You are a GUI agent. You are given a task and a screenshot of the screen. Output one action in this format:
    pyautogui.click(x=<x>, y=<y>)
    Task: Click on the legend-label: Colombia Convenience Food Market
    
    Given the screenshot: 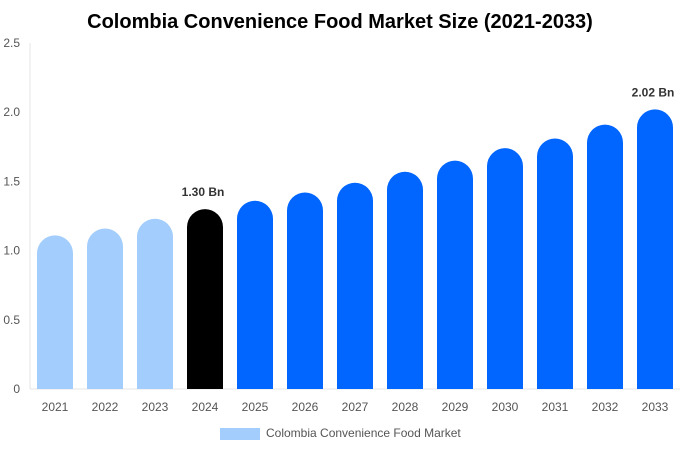 What is the action you would take?
    pyautogui.click(x=363, y=433)
    